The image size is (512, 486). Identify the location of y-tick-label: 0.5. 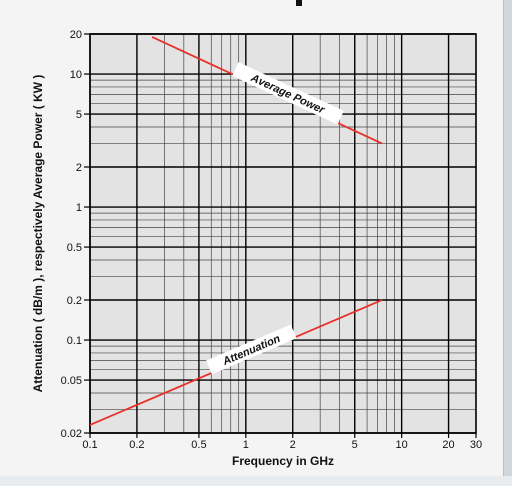
(74, 248).